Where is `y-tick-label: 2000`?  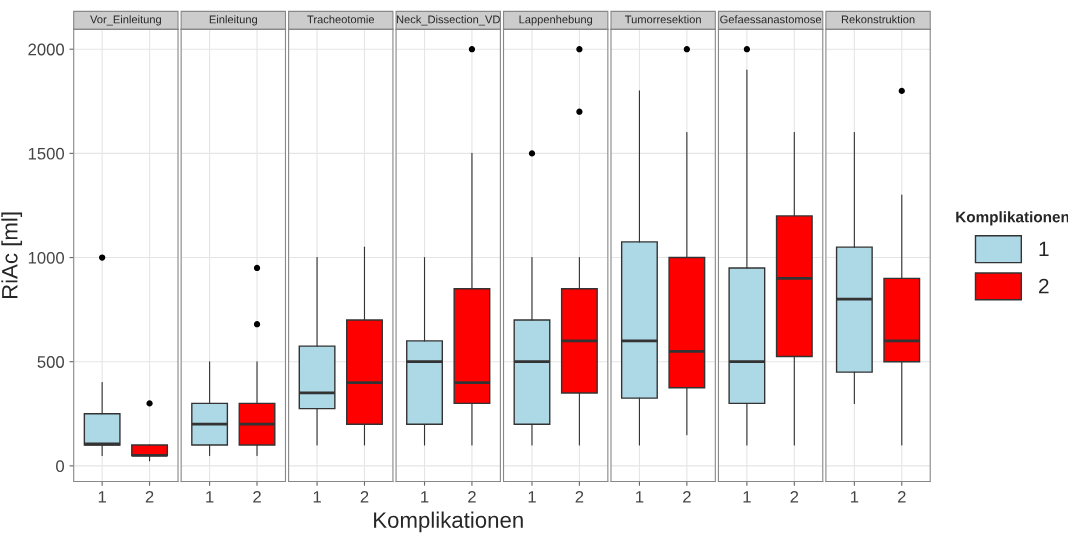 y-tick-label: 2000 is located at coordinates (46, 49).